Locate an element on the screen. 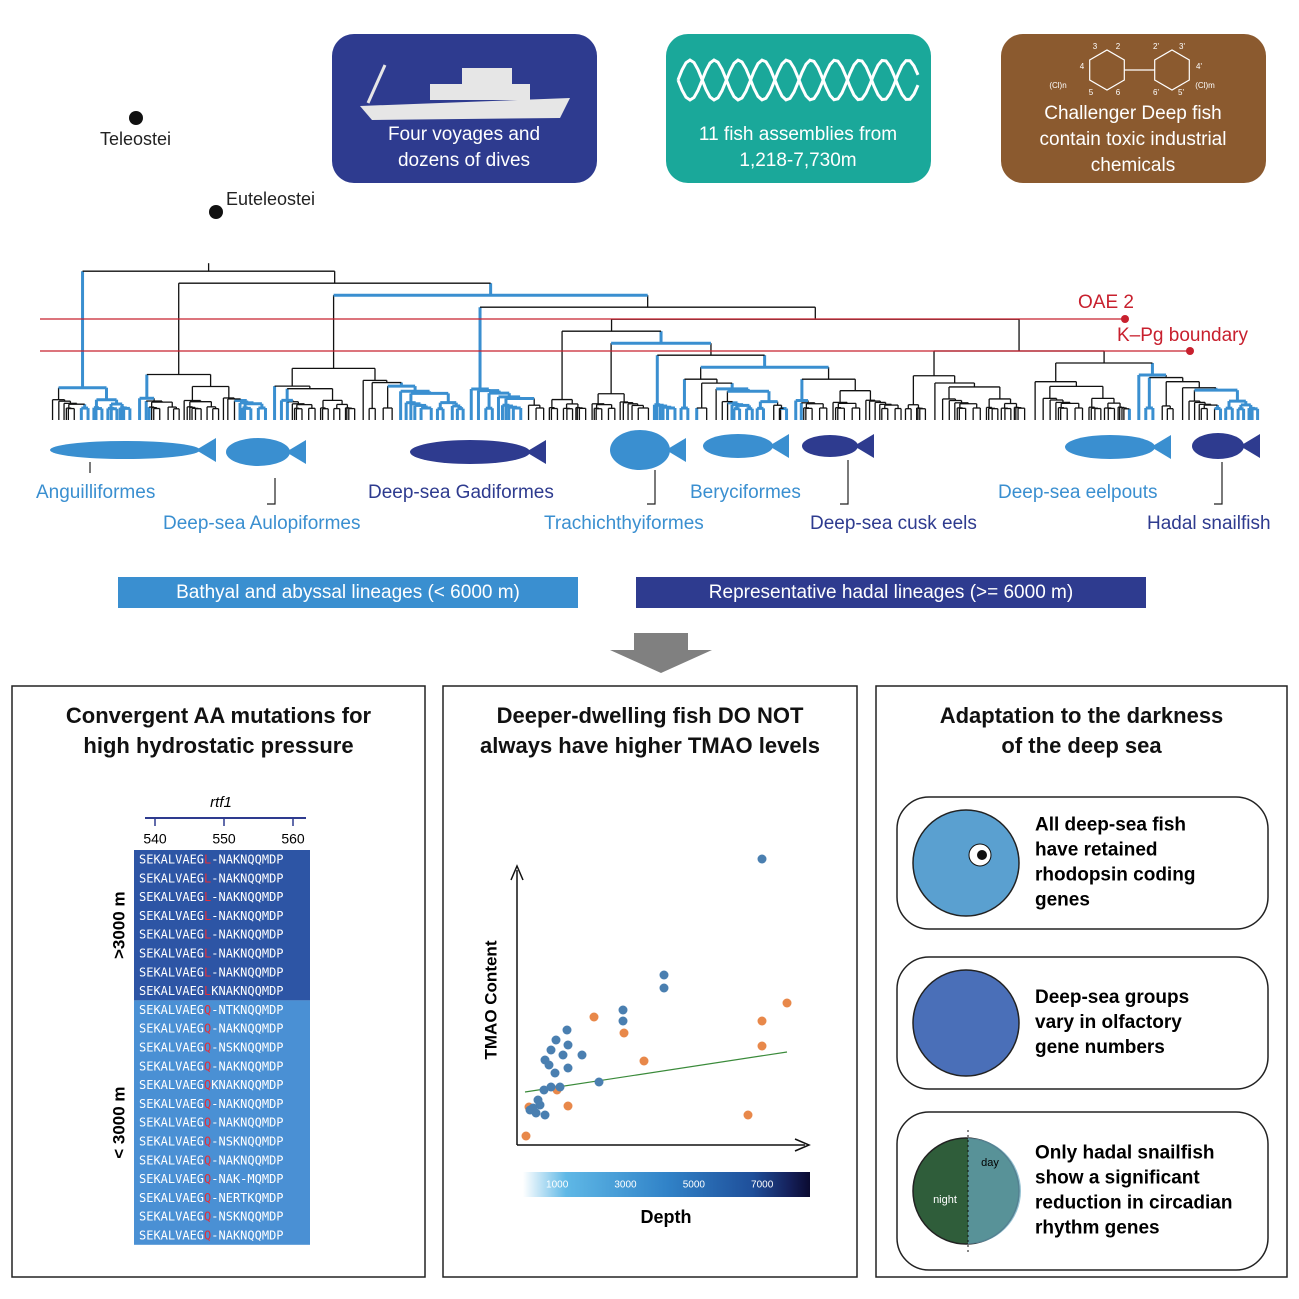 The height and width of the screenshot is (1299, 1299). x-axis-label: Depth is located at coordinates (666, 1217).